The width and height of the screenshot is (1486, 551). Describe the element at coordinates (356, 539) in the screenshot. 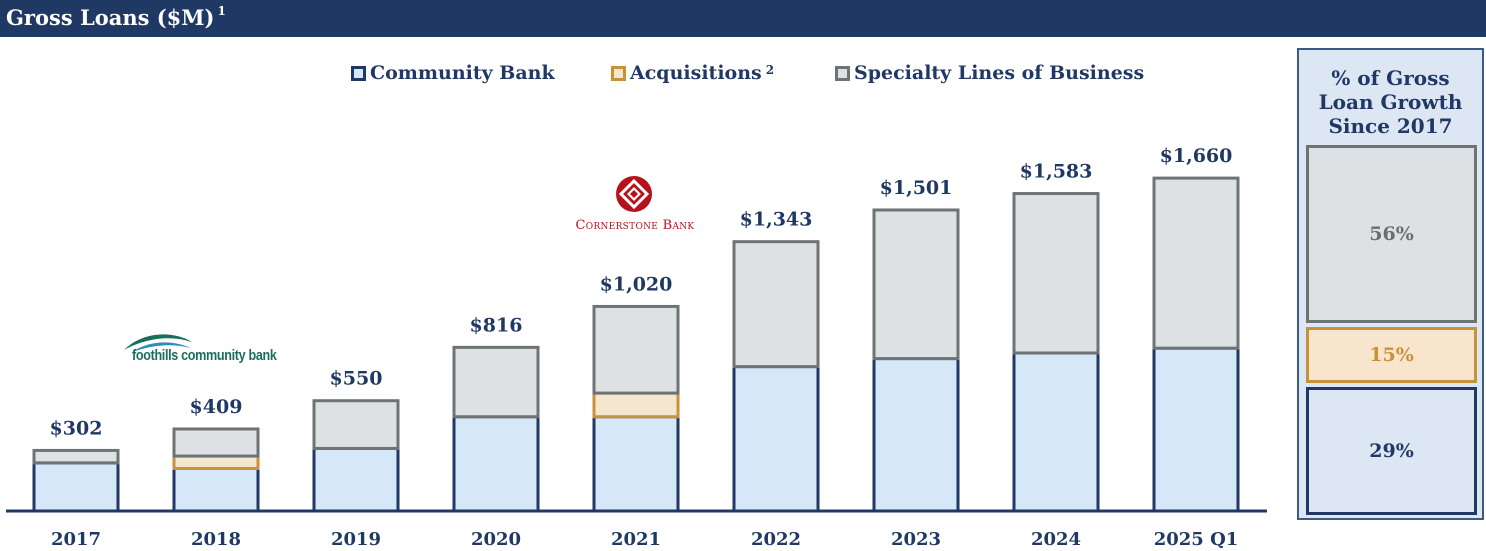

I see `x-axis-tick-label: 2019` at that location.